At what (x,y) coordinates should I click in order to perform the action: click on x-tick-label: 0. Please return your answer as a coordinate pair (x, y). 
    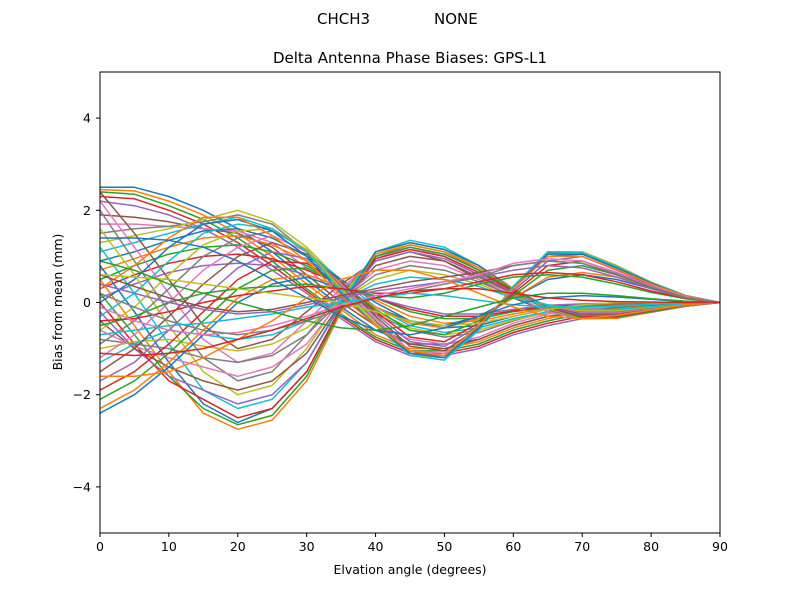
    Looking at the image, I should click on (100, 546).